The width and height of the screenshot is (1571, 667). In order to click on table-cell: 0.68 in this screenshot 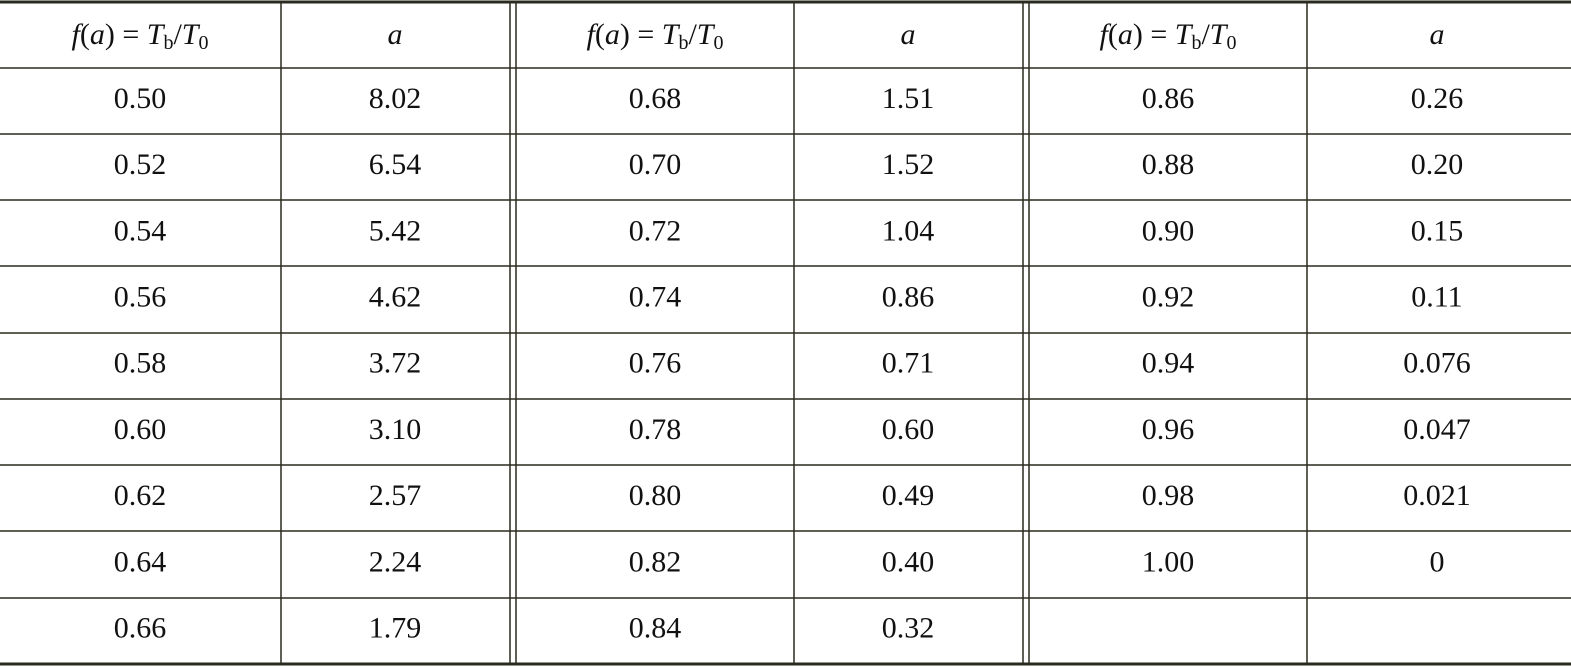, I will do `click(655, 98)`.